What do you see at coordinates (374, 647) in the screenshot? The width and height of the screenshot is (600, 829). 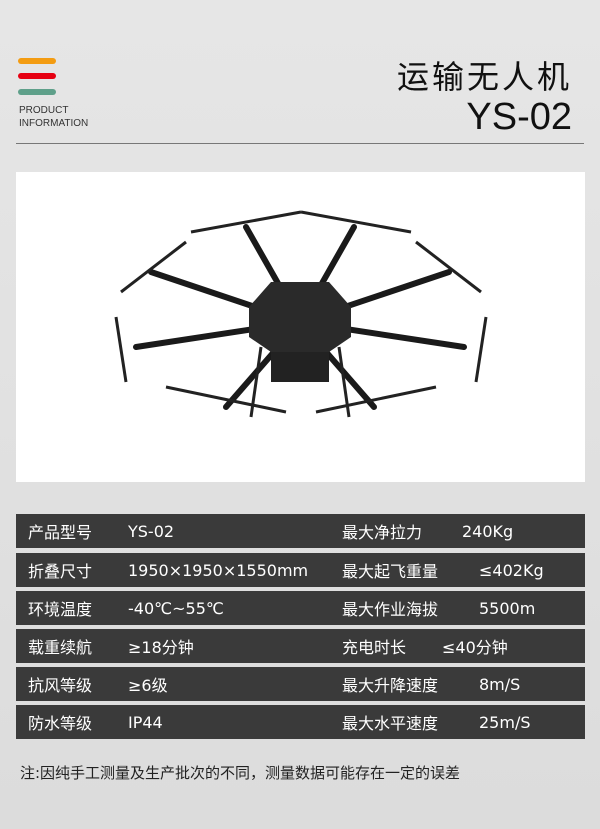 I see `spec-label: 充电时长` at bounding box center [374, 647].